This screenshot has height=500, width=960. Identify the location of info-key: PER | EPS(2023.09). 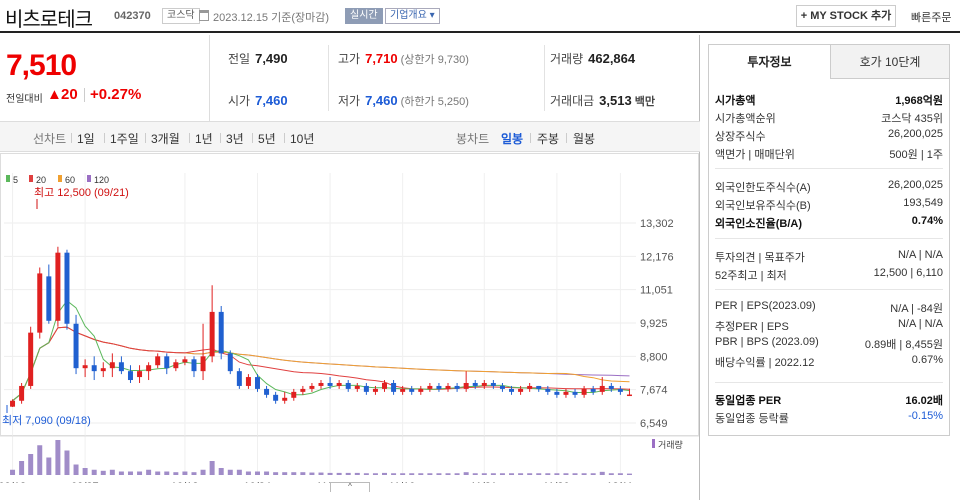
(765, 306).